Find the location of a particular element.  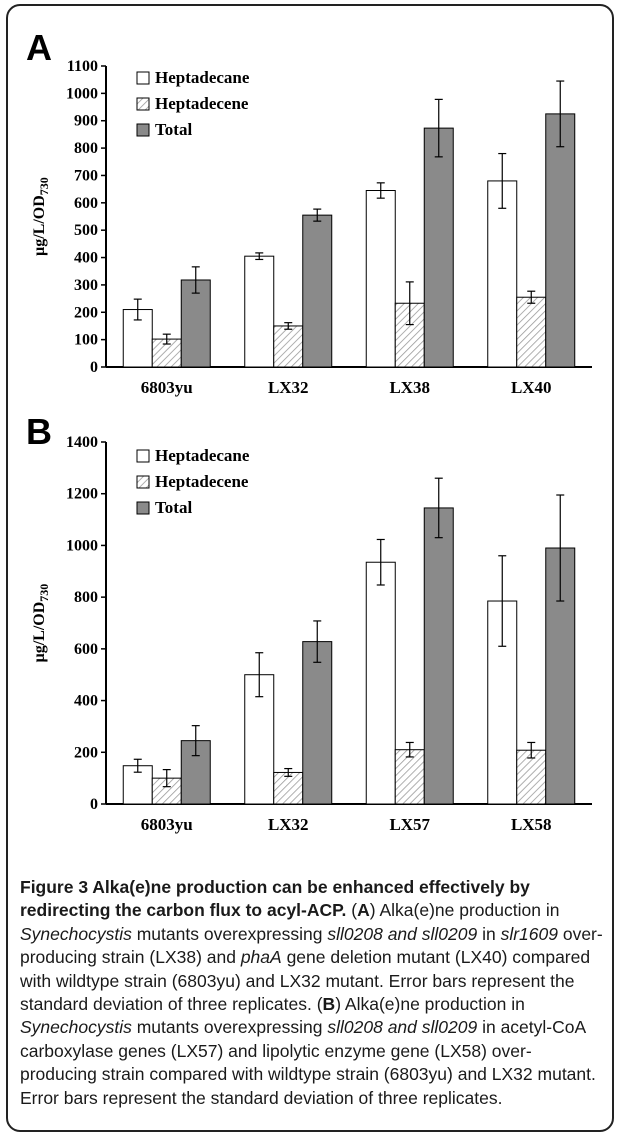

y-tick-label: 1400 is located at coordinates (82, 442).